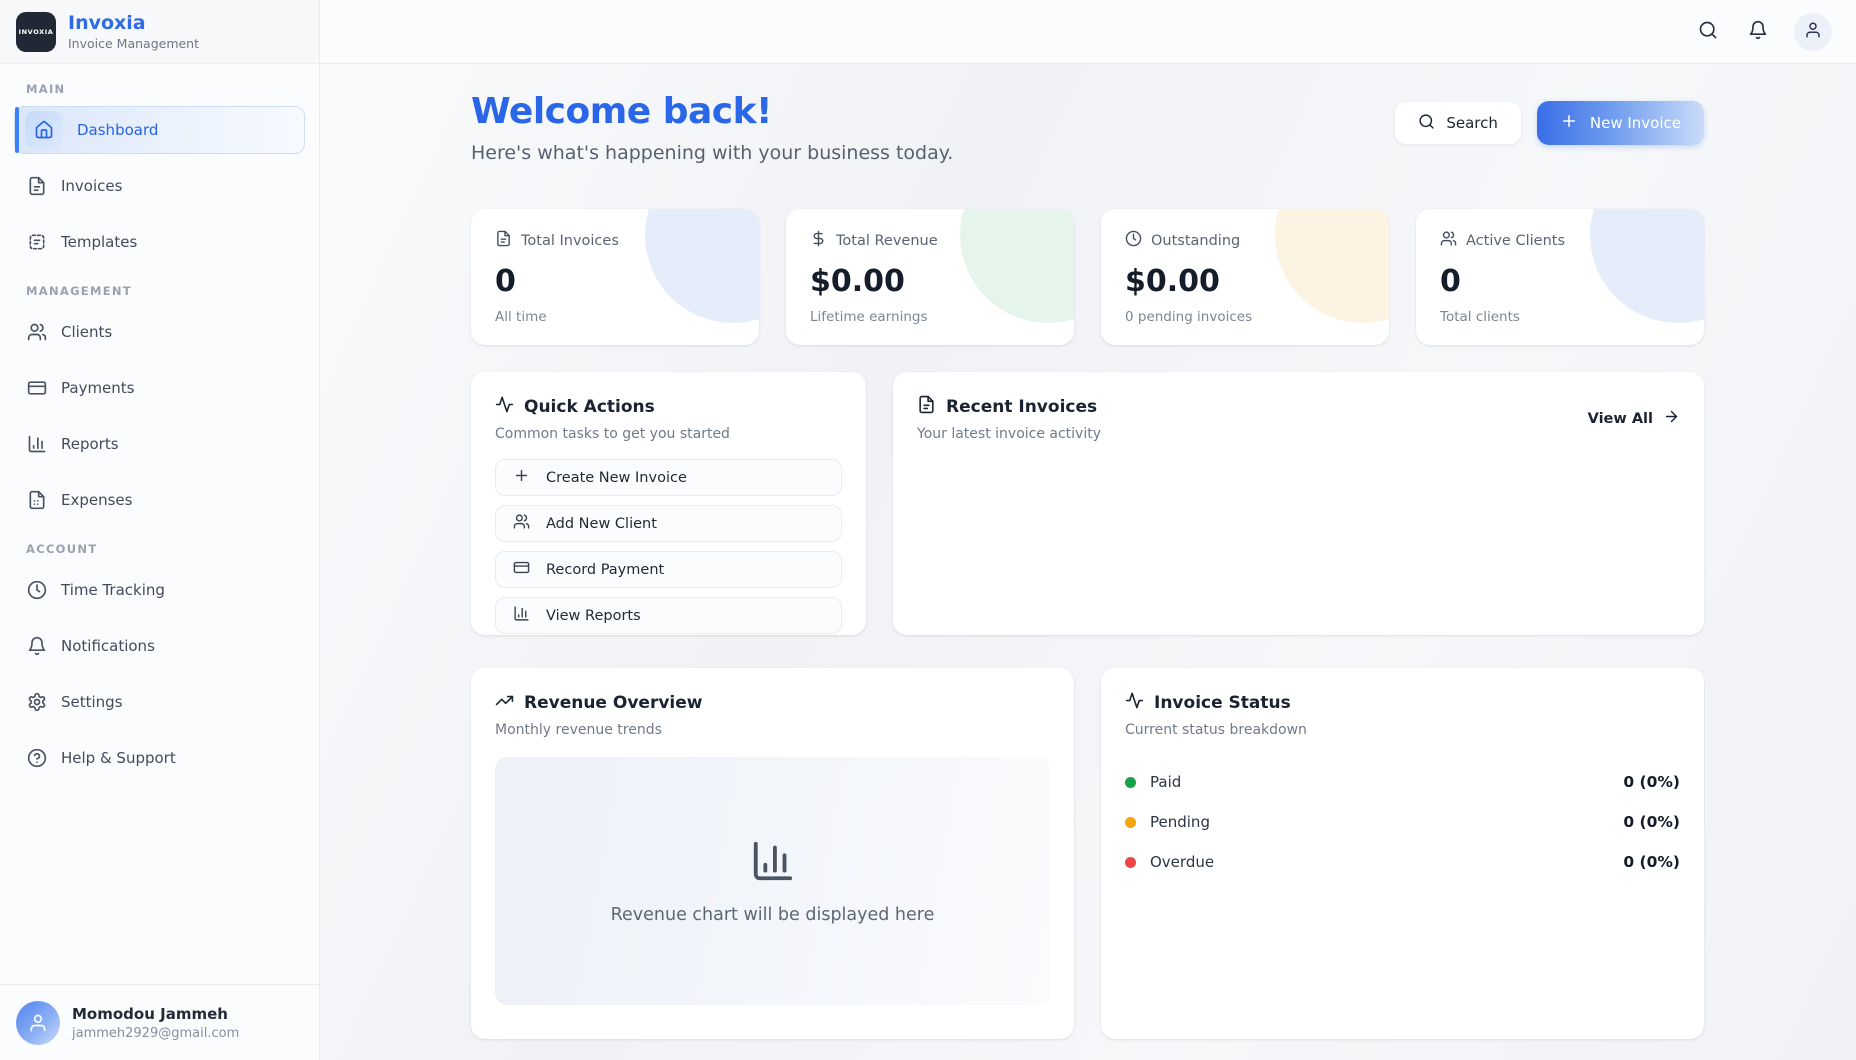 The image size is (1856, 1060). I want to click on bar-chart-icon, so click(521, 615).